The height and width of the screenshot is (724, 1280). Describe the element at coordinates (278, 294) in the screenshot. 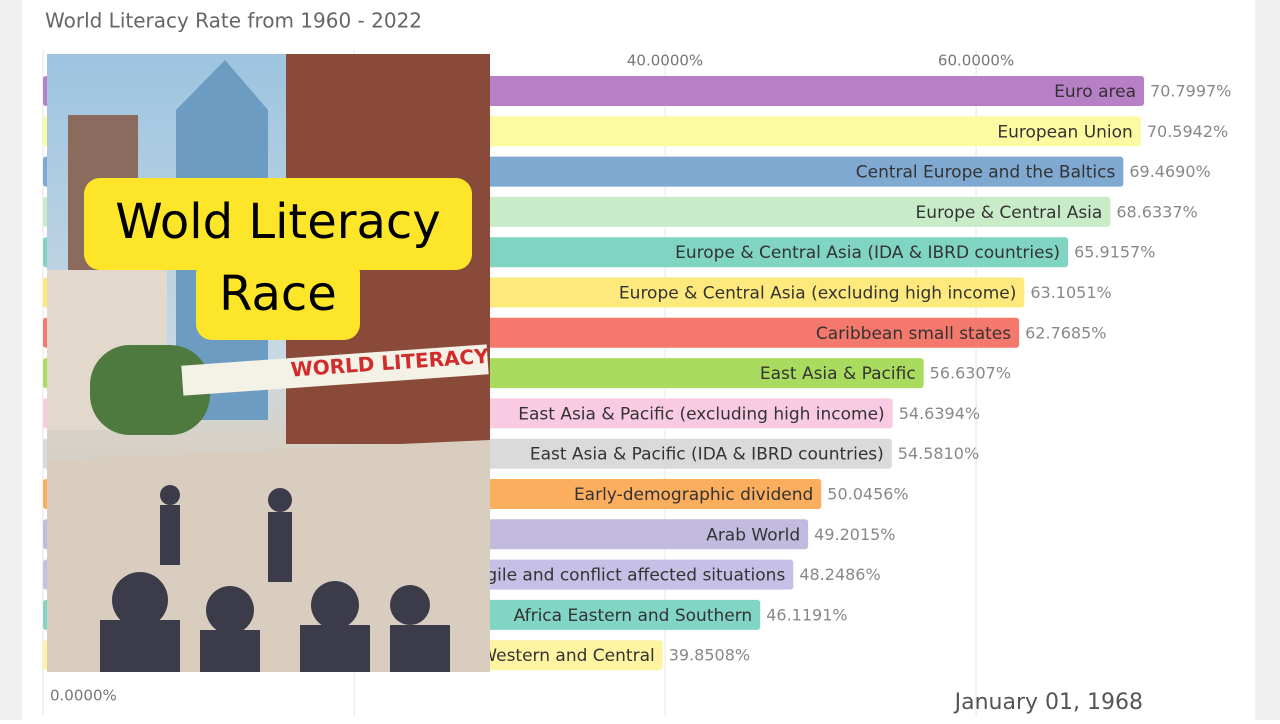

I see `caption-line: Race` at that location.